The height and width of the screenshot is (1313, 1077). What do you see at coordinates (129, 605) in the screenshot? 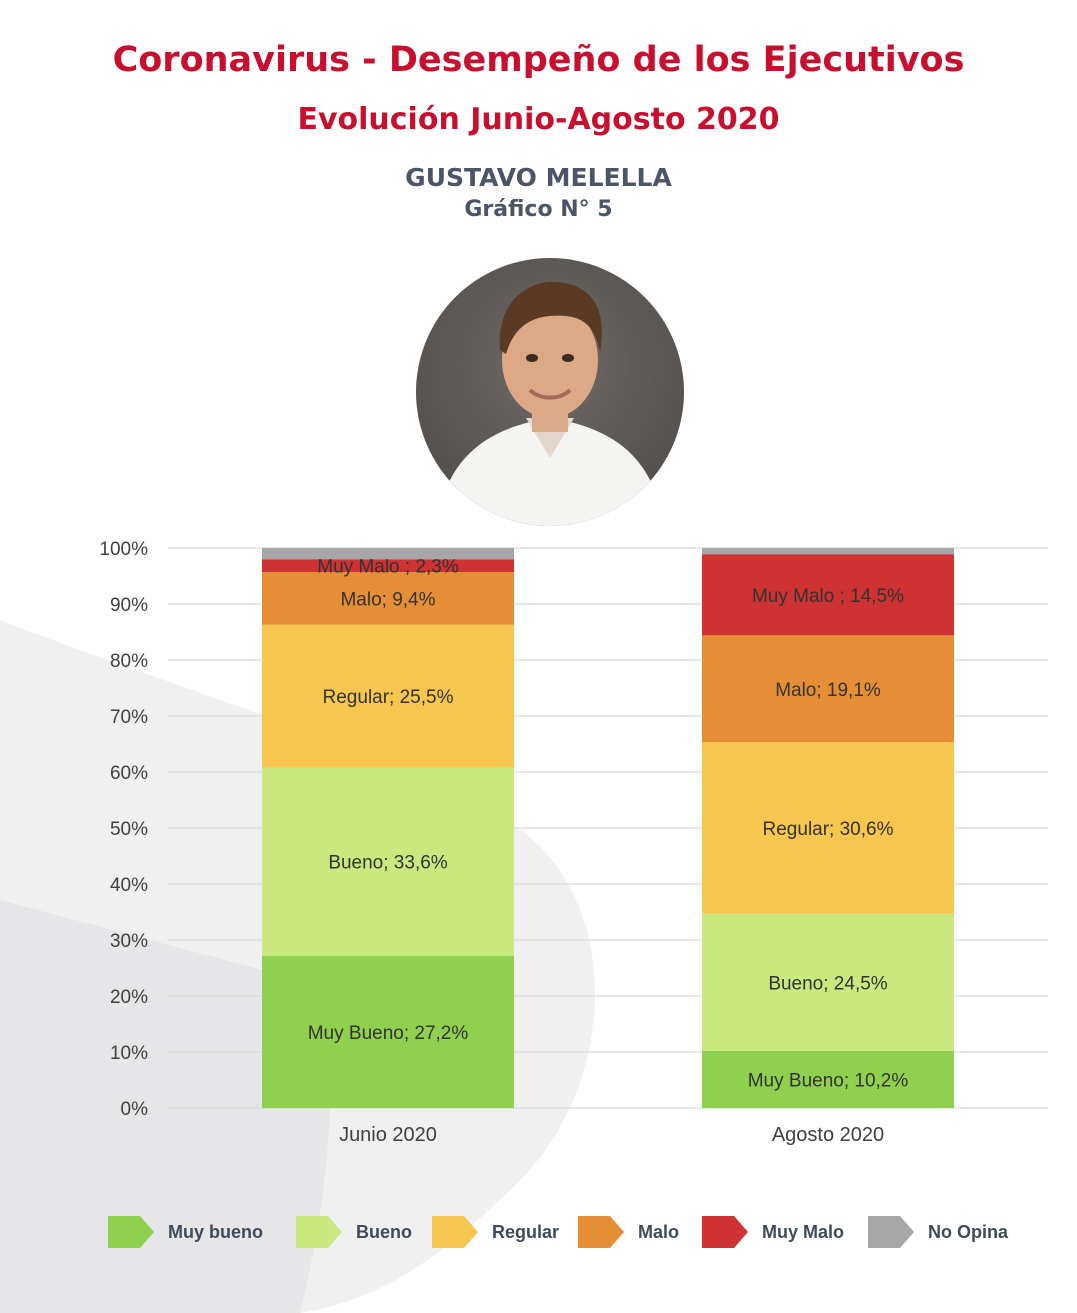
I see `y-tick-label: 90%` at bounding box center [129, 605].